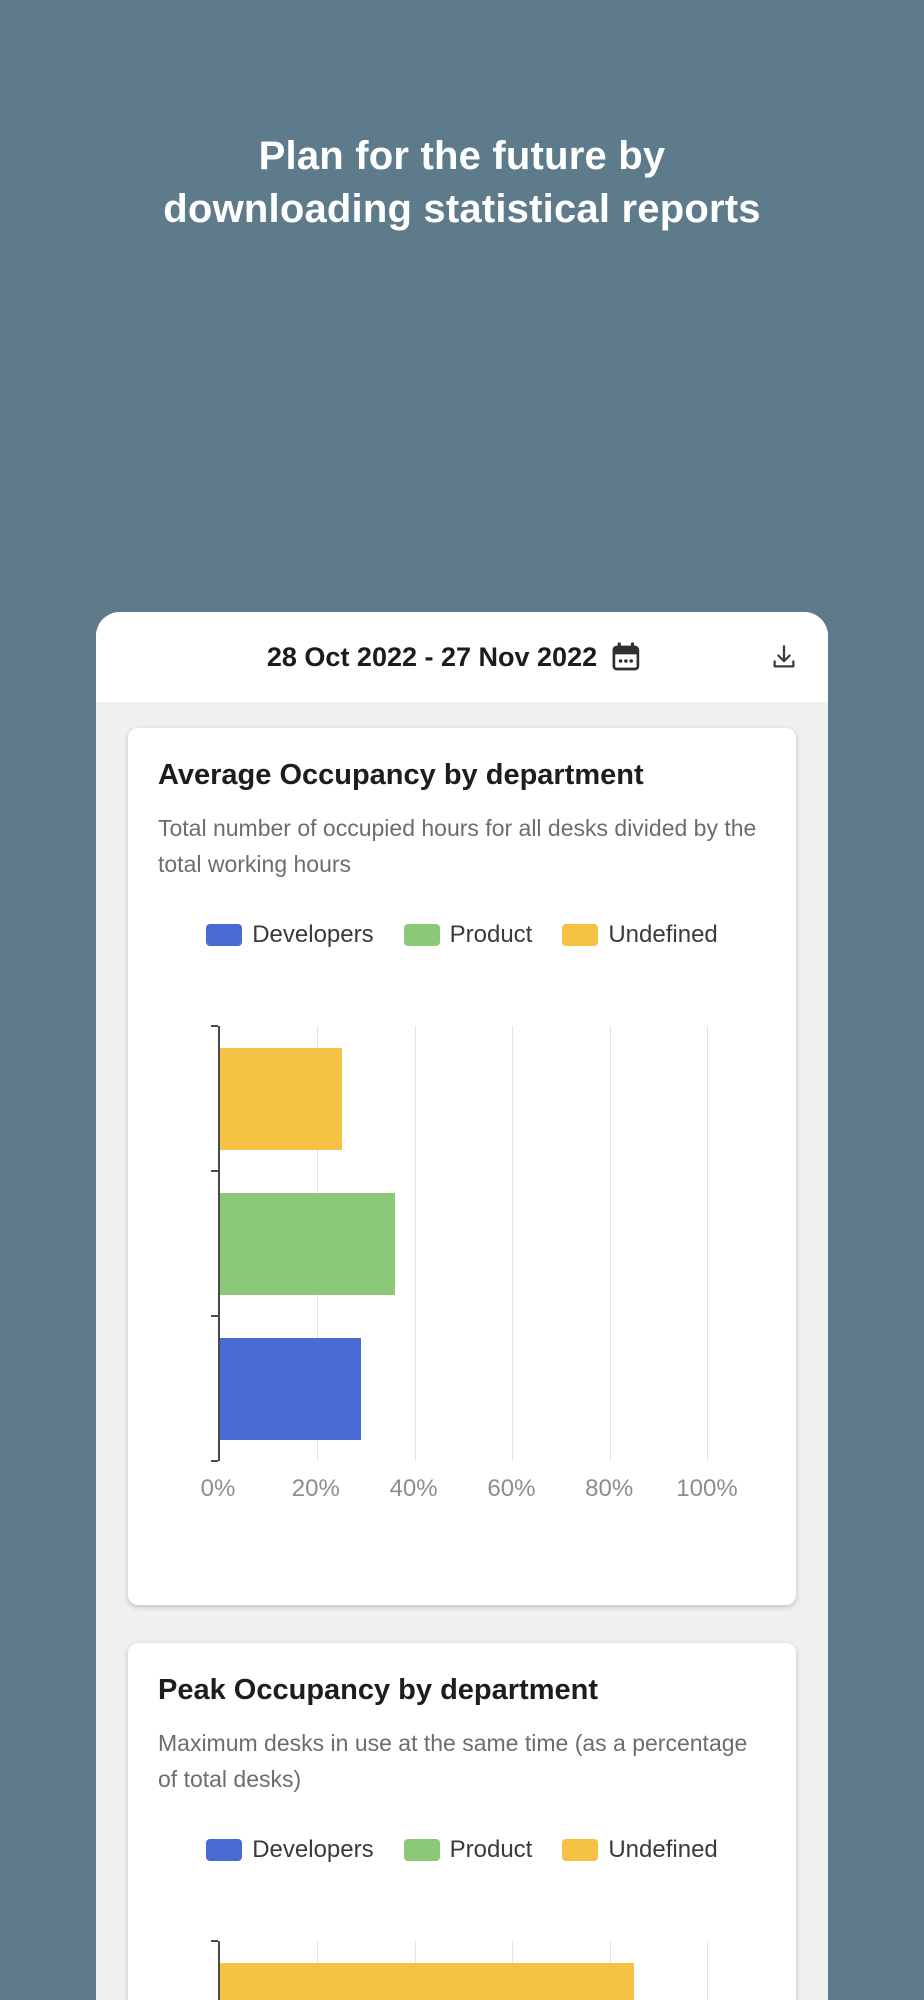 This screenshot has width=924, height=2000. Describe the element at coordinates (469, 1488) in the screenshot. I see `x-axis-labels: 0% 20% 40% 60% 80% 100%` at that location.